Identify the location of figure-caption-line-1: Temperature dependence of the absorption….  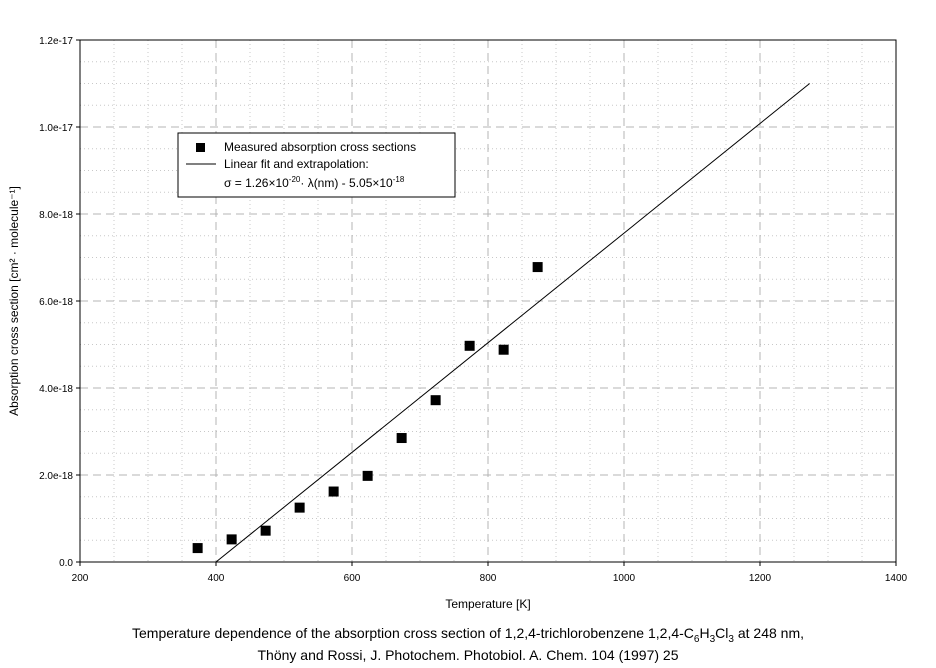
(468, 635).